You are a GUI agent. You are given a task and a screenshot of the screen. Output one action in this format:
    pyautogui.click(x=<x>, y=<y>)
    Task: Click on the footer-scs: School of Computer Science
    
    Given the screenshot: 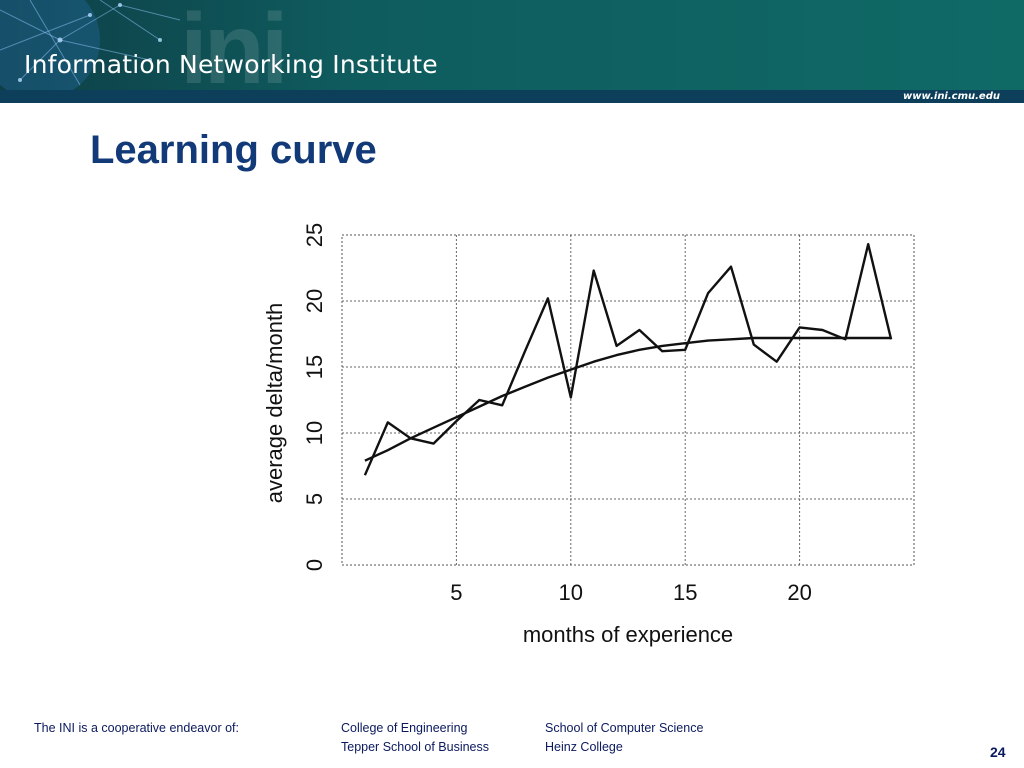 What is the action you would take?
    pyautogui.click(x=624, y=728)
    